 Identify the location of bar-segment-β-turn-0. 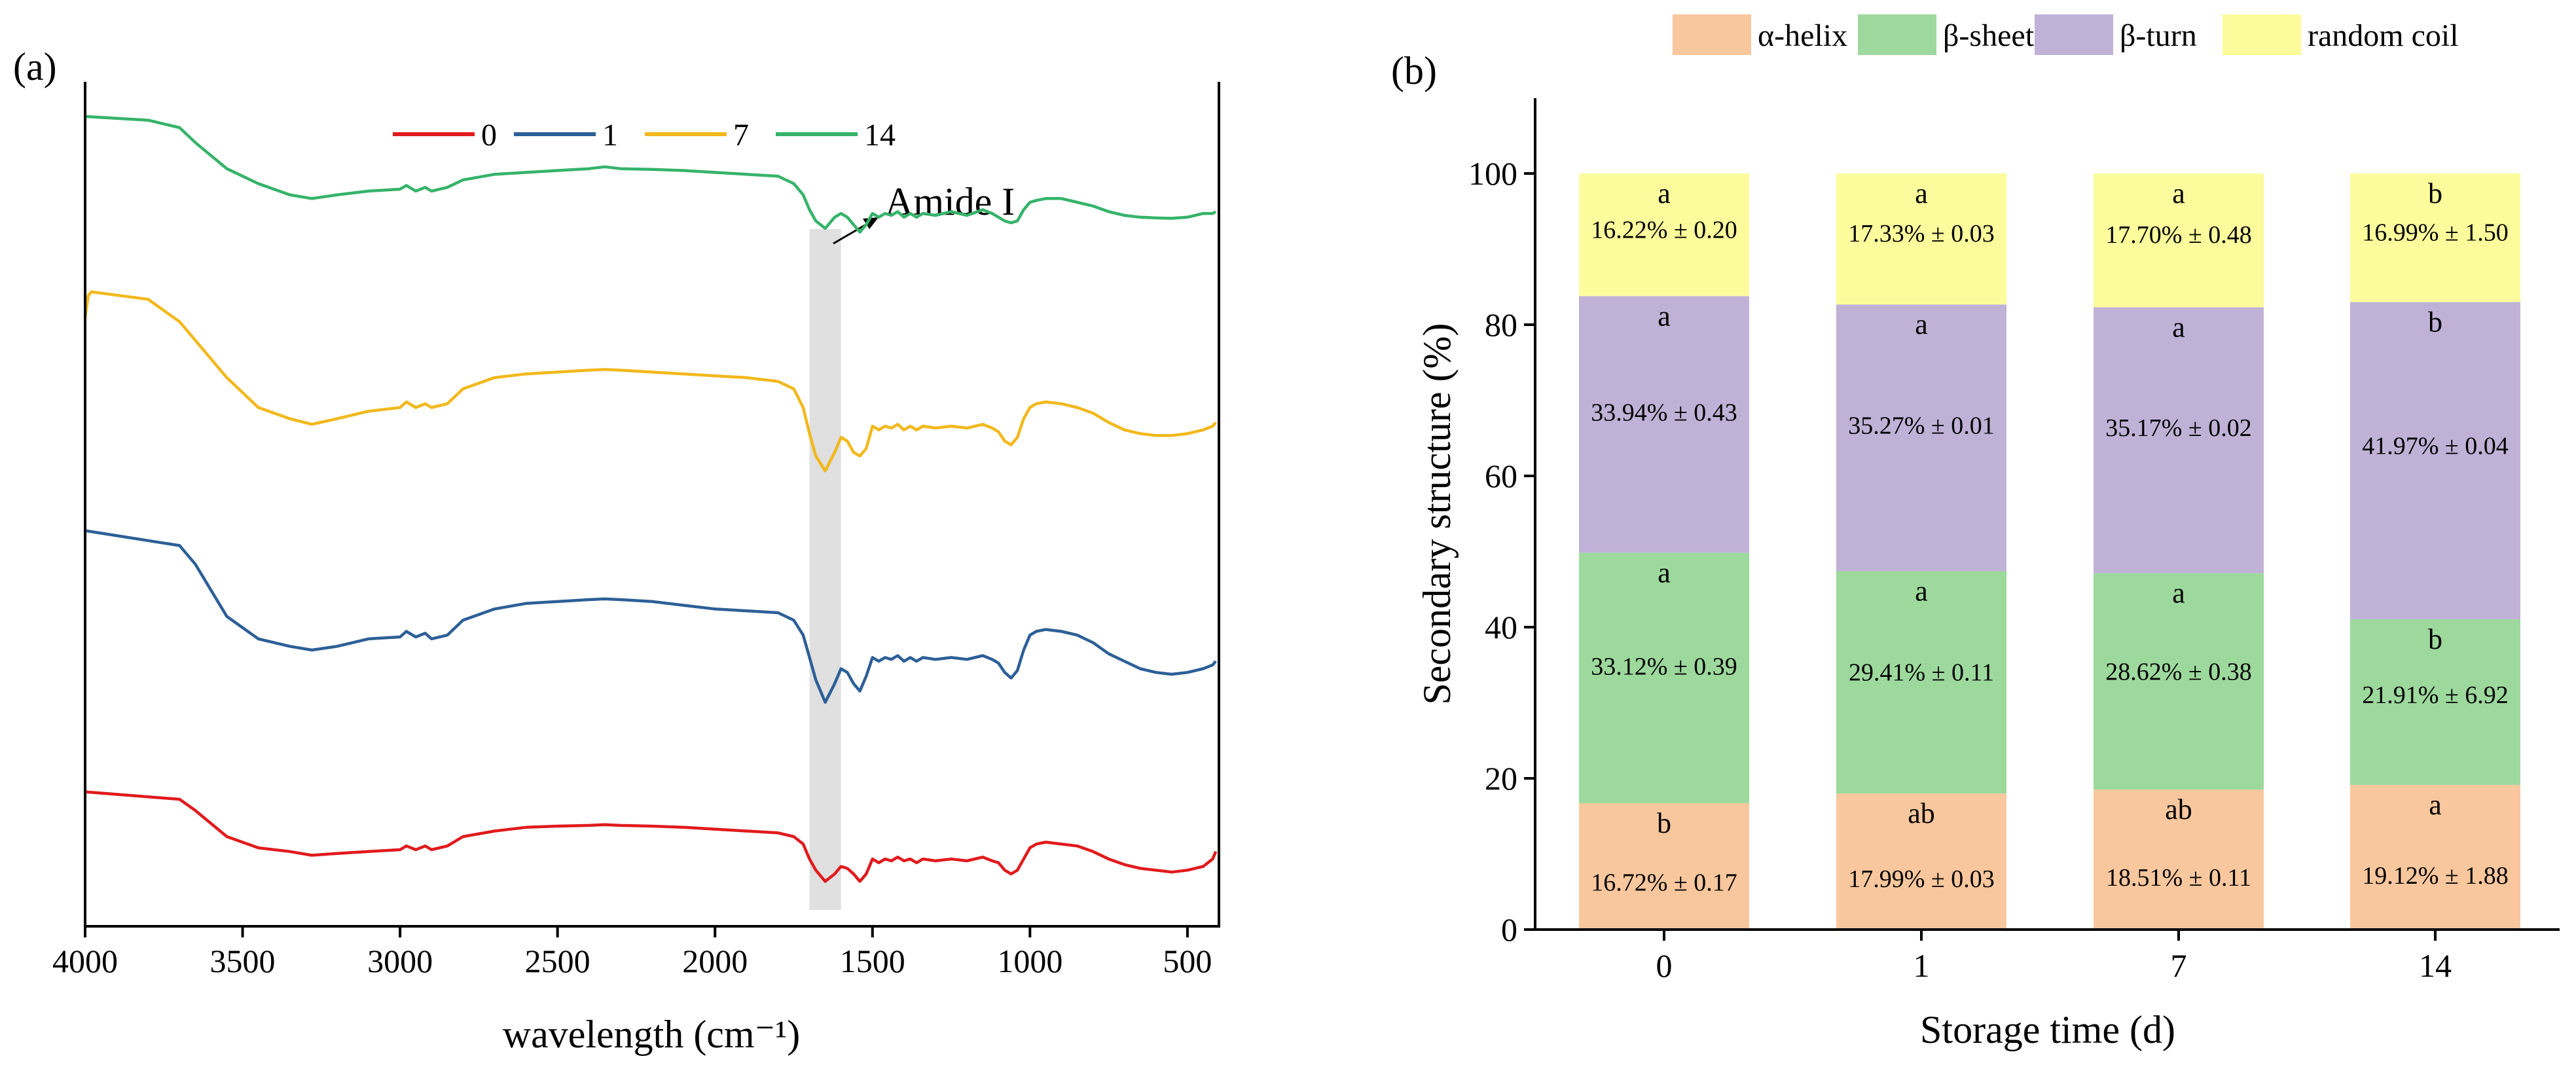
(1664, 424).